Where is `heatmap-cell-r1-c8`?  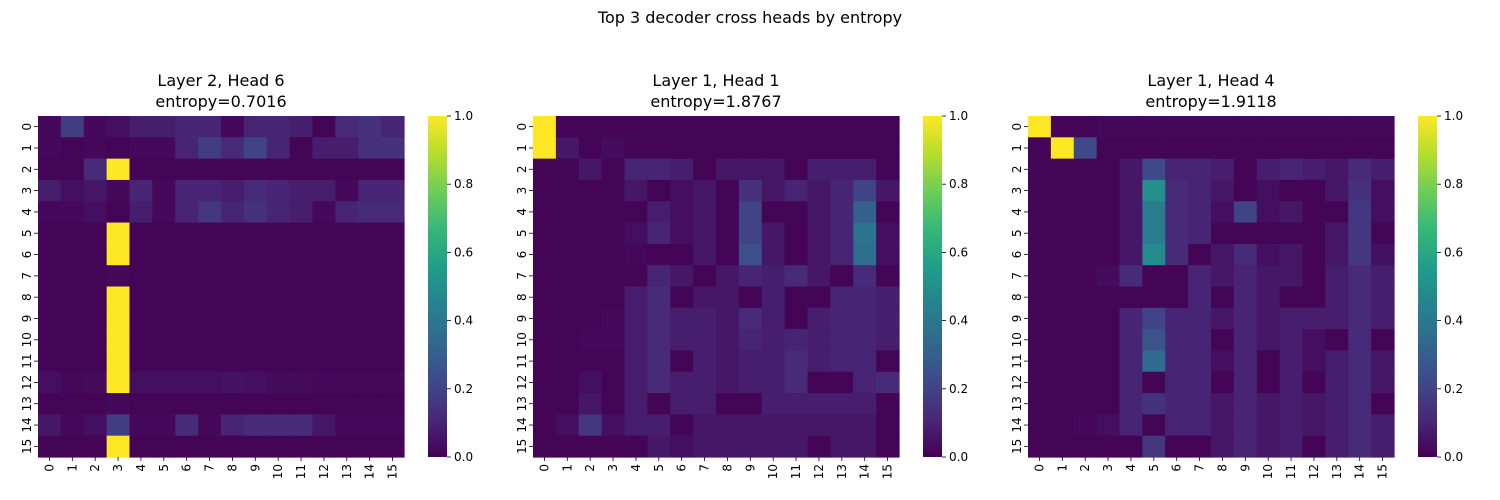
heatmap-cell-r1-c8 is located at coordinates (1223, 148).